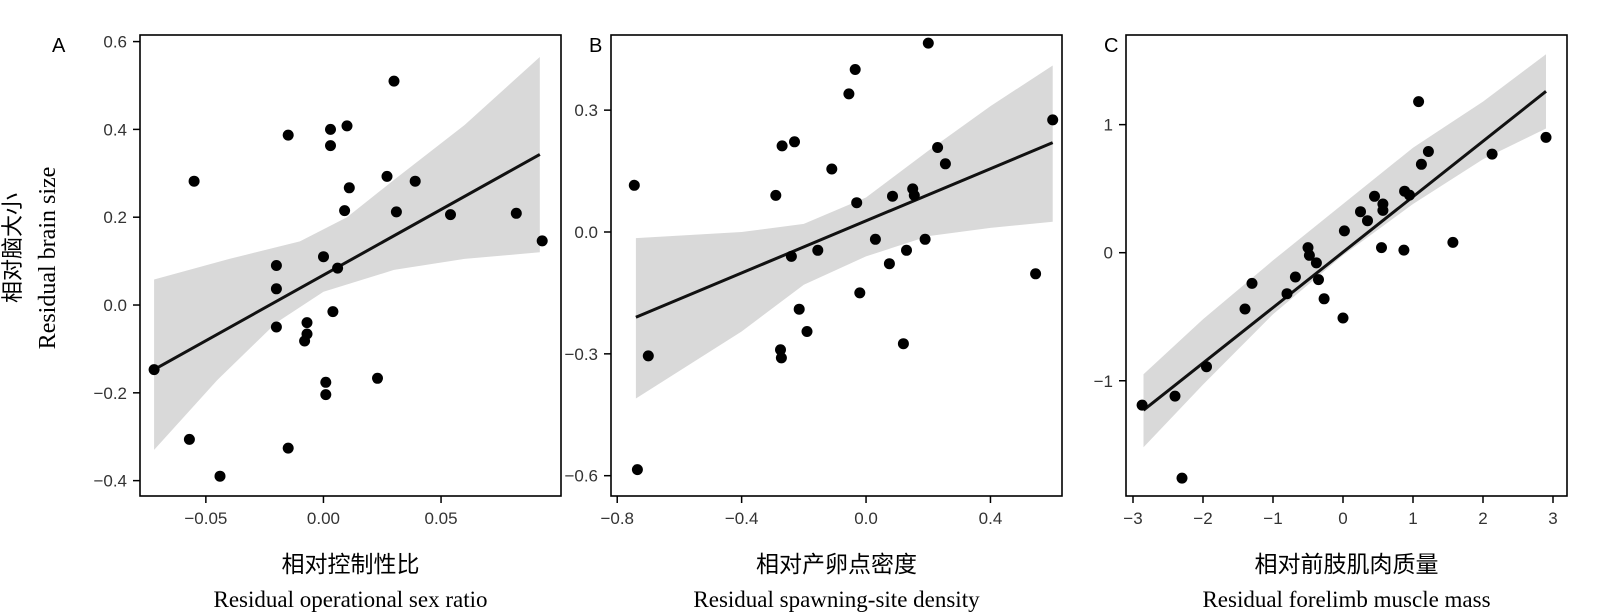 The image size is (1600, 616). What do you see at coordinates (115, 217) in the screenshot?
I see `panel-a-ytick-label-3: 0.2` at bounding box center [115, 217].